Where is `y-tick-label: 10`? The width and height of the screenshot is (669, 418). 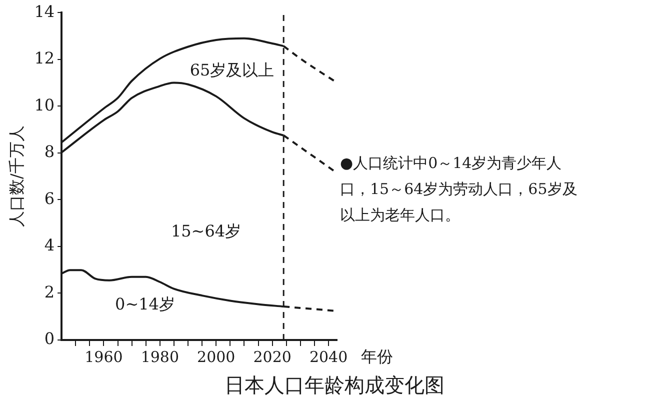 y-tick-label: 10 is located at coordinates (44, 104).